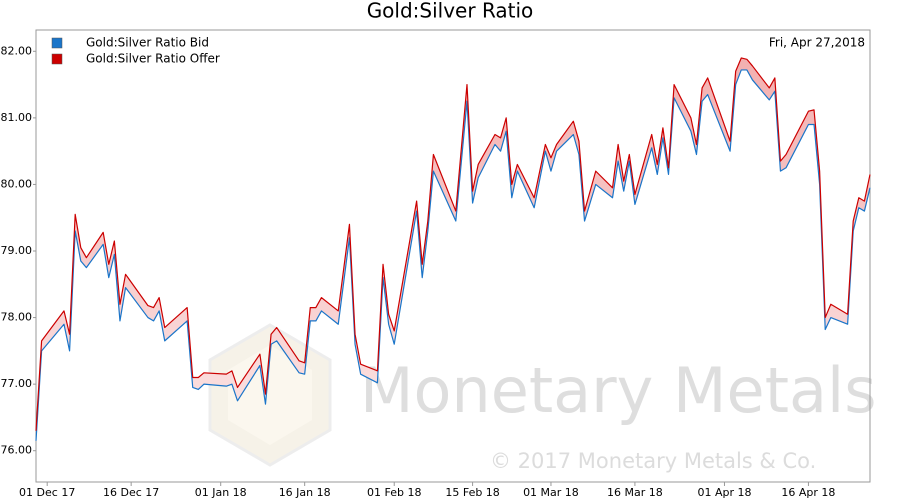 Image resolution: width=900 pixels, height=500 pixels. What do you see at coordinates (724, 492) in the screenshot?
I see `x-tick-label: 01 Apr 18` at bounding box center [724, 492].